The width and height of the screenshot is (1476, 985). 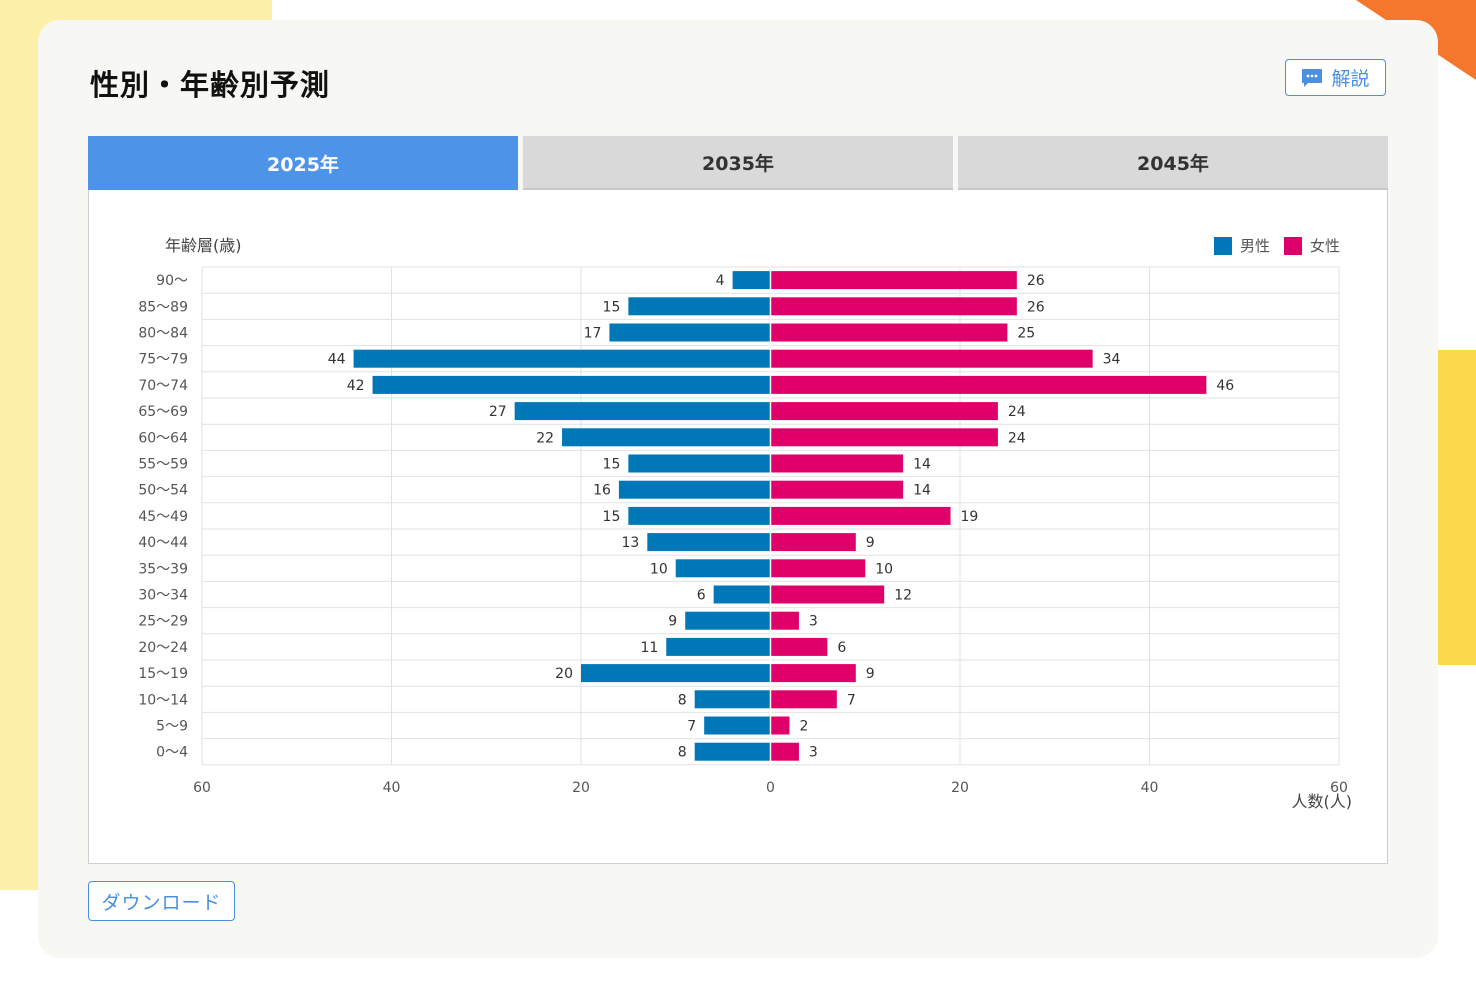 I want to click on data-label-female: 10, so click(x=884, y=569).